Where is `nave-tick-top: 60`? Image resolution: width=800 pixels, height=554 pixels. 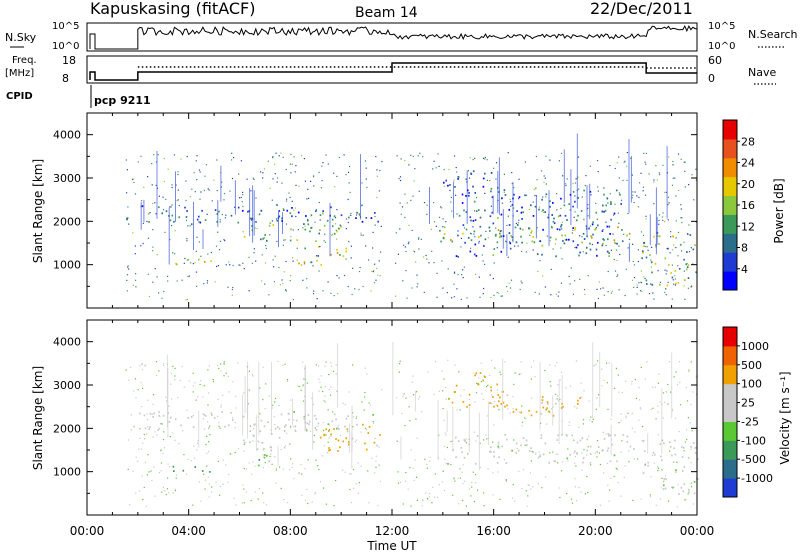
nave-tick-top: 60 is located at coordinates (715, 60).